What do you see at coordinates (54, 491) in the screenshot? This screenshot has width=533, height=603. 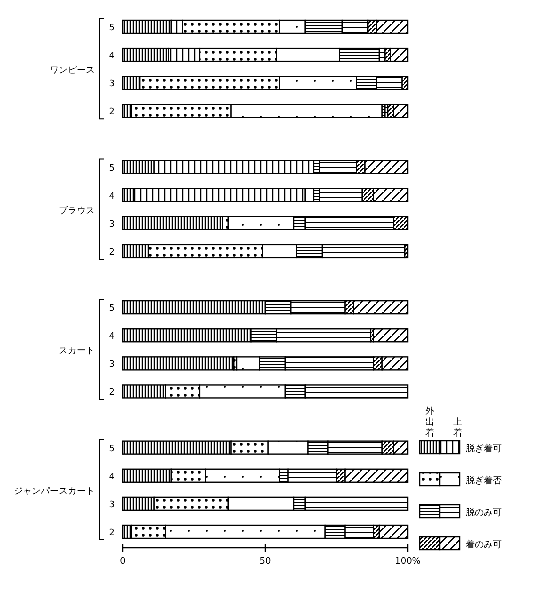 I see `text: ジャンパースカート` at bounding box center [54, 491].